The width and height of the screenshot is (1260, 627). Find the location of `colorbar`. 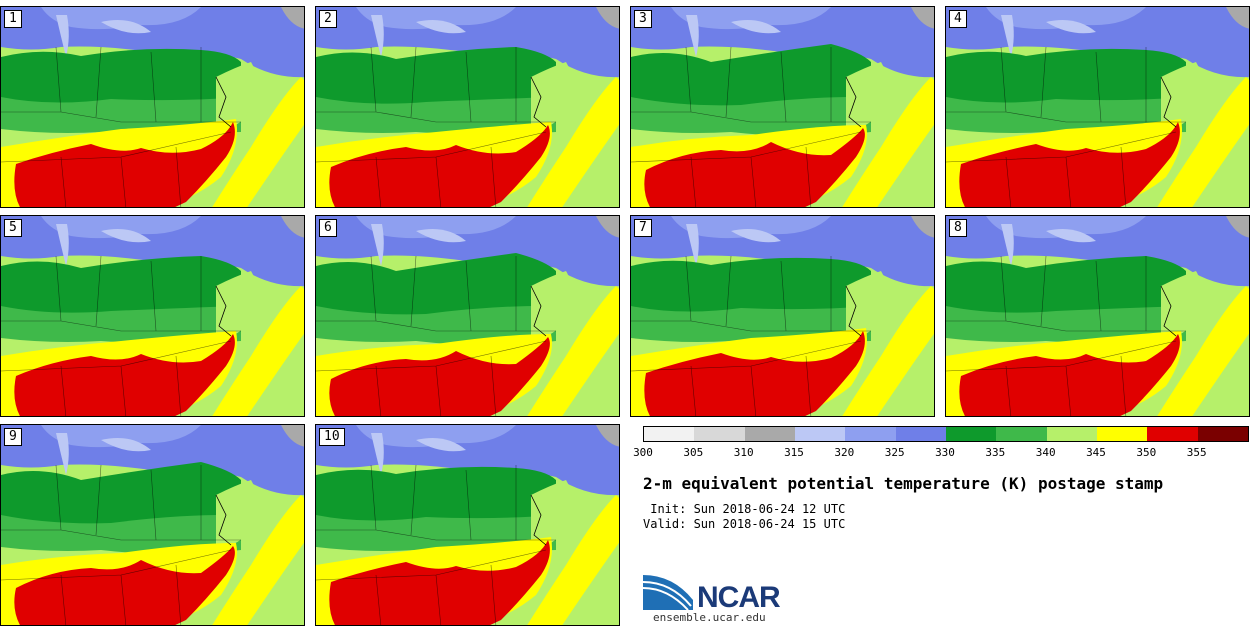

colorbar is located at coordinates (946, 434).